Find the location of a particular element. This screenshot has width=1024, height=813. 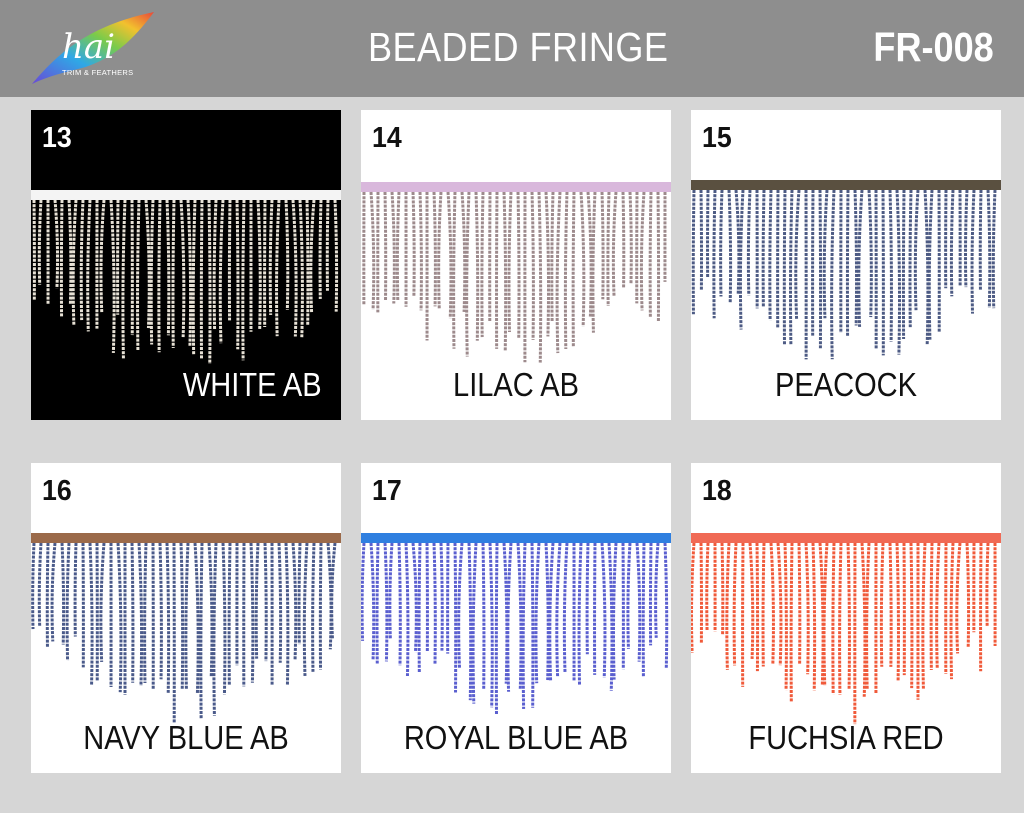

fringe-tape is located at coordinates (516, 187).